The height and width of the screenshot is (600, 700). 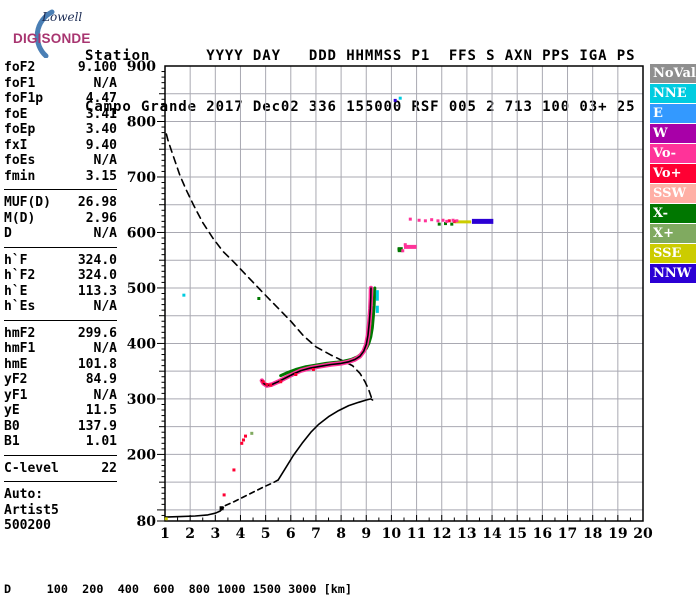 What do you see at coordinates (60, 203) in the screenshot?
I see `param-row: MUF(D) 26.98` at bounding box center [60, 203].